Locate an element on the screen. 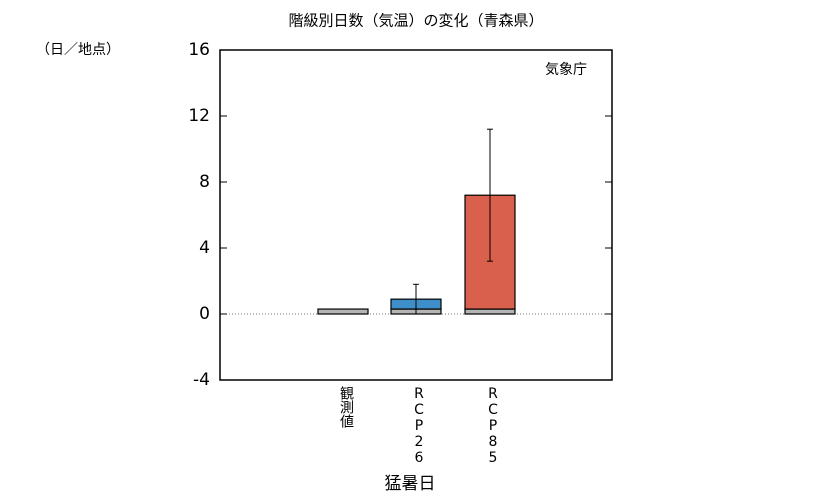  y-tick-label: -4 is located at coordinates (201, 380).